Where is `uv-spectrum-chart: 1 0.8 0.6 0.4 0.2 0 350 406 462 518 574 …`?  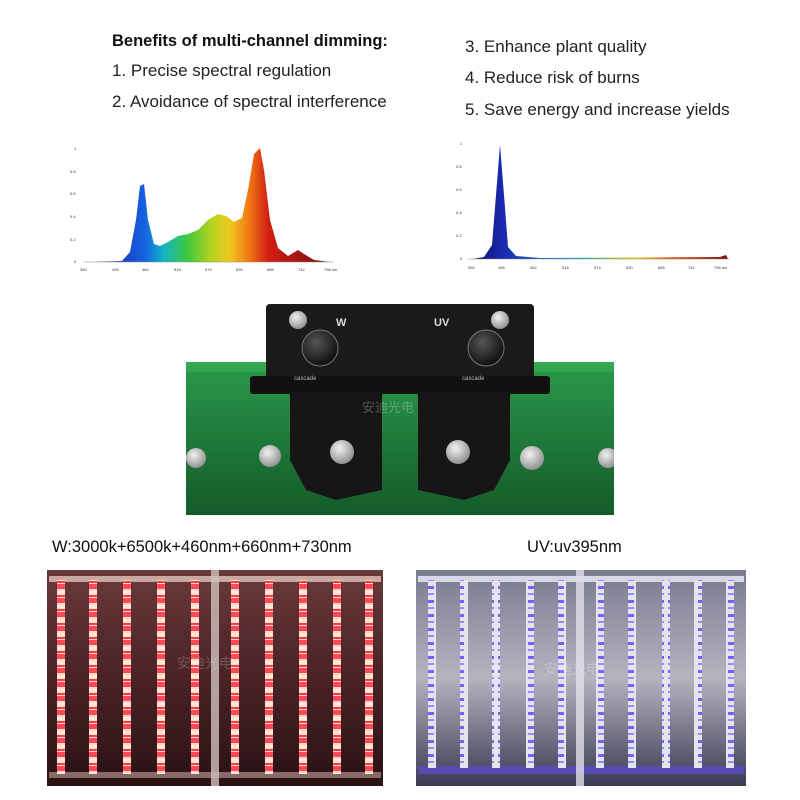 uv-spectrum-chart: 1 0.8 0.6 0.4 0.2 0 350 406 462 518 574 … is located at coordinates (595, 205).